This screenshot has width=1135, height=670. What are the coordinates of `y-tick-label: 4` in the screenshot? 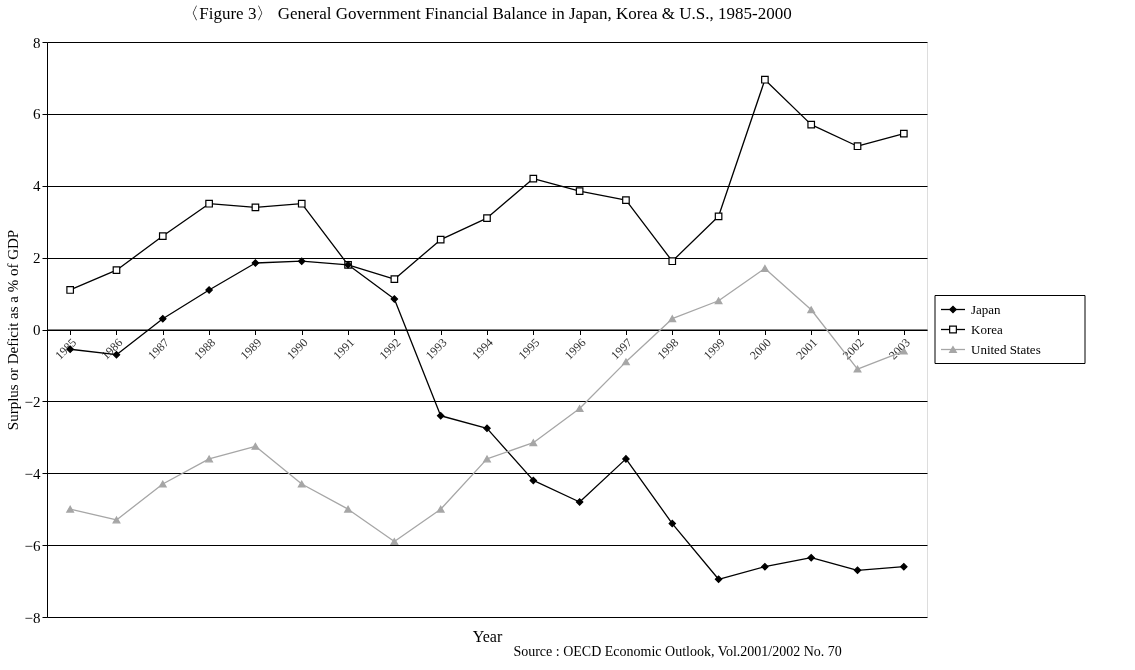 It's located at (37, 186).